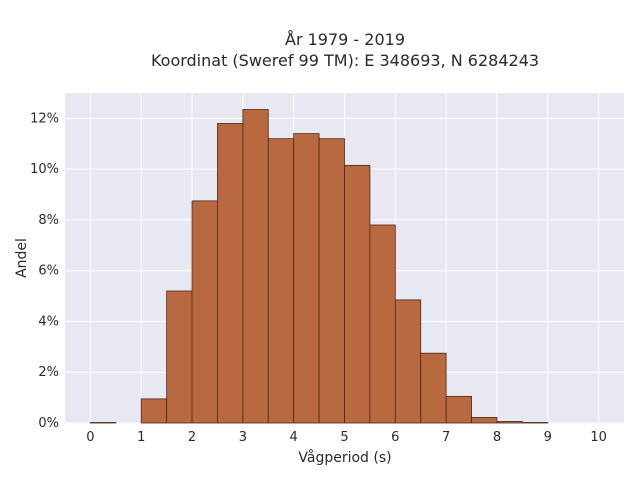 This screenshot has width=640, height=480. I want to click on y-tick-label: 6%, so click(48, 271).